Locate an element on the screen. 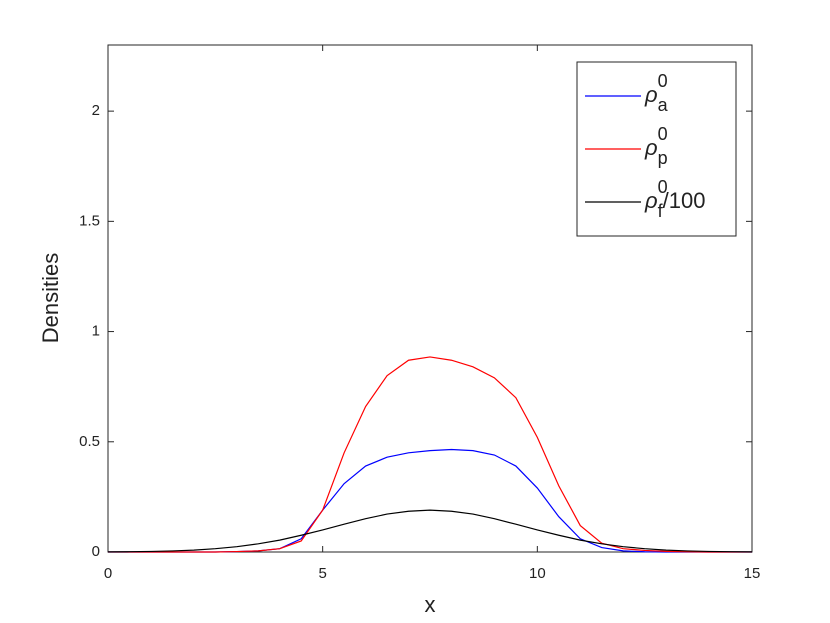 The height and width of the screenshot is (623, 830). y-tick-label: 0 is located at coordinates (96, 551).